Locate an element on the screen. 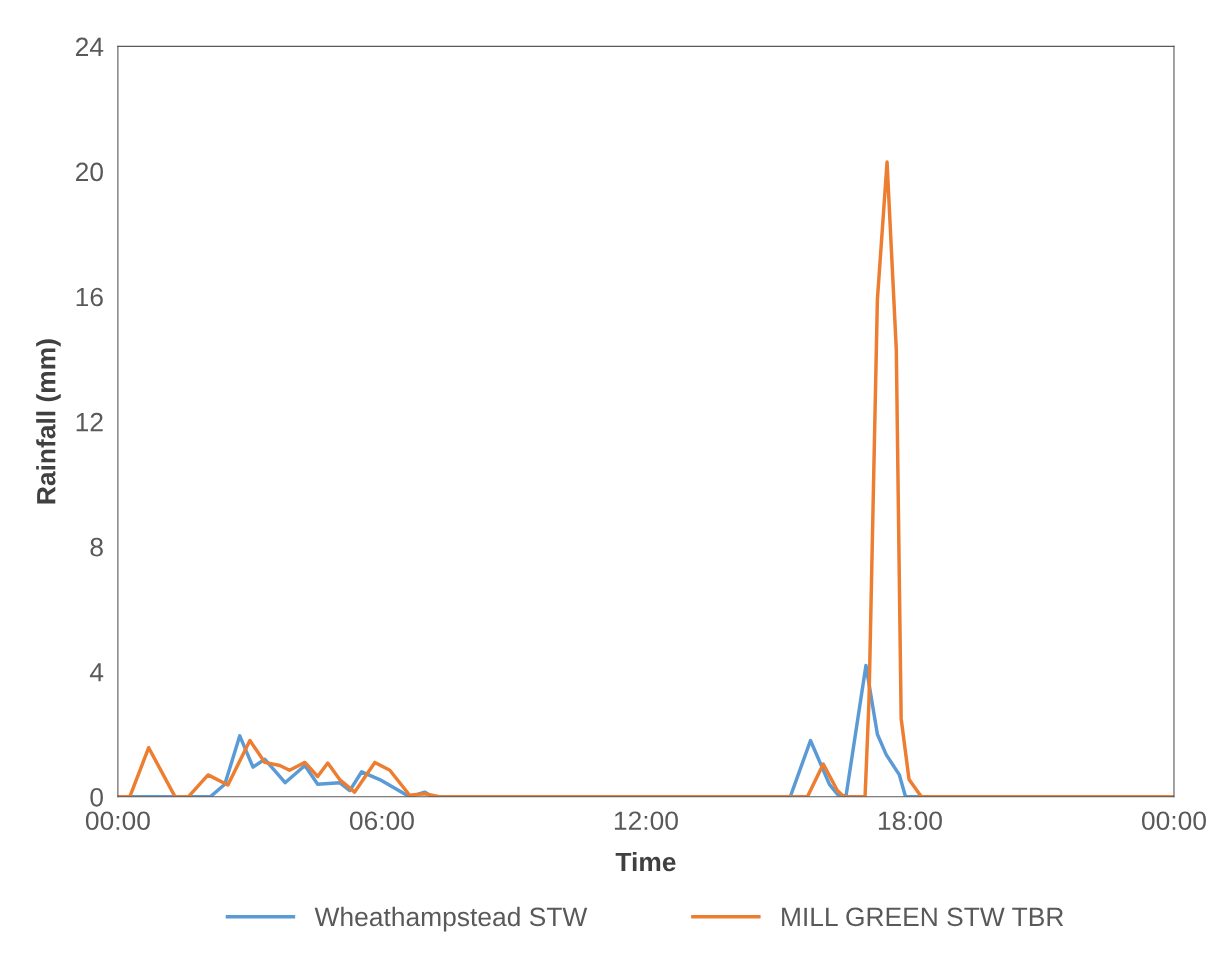 The image size is (1228, 967). y-tick-label: 12 is located at coordinates (89, 422).